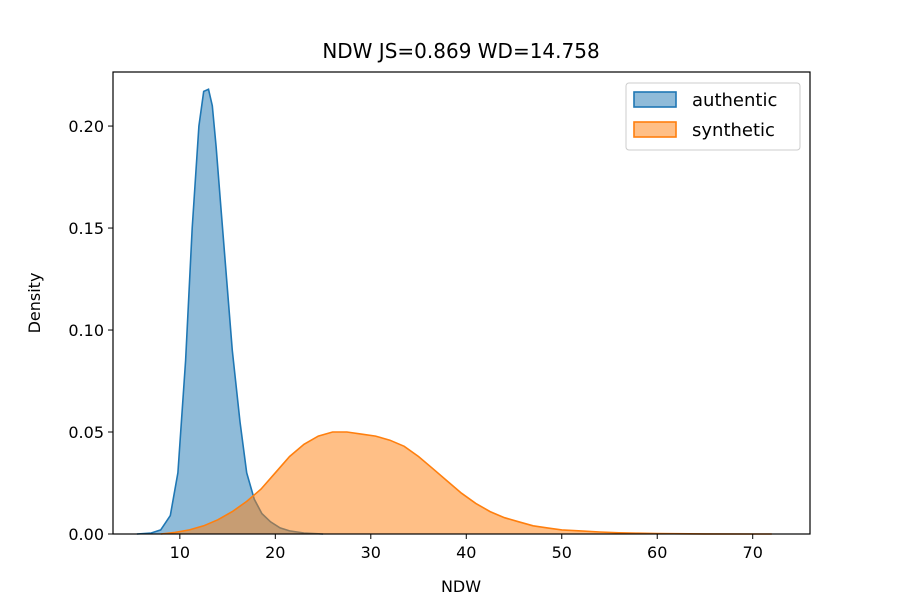 Image resolution: width=900 pixels, height=600 pixels. Describe the element at coordinates (655, 99) in the screenshot. I see `legend-swatch-authentic` at that location.